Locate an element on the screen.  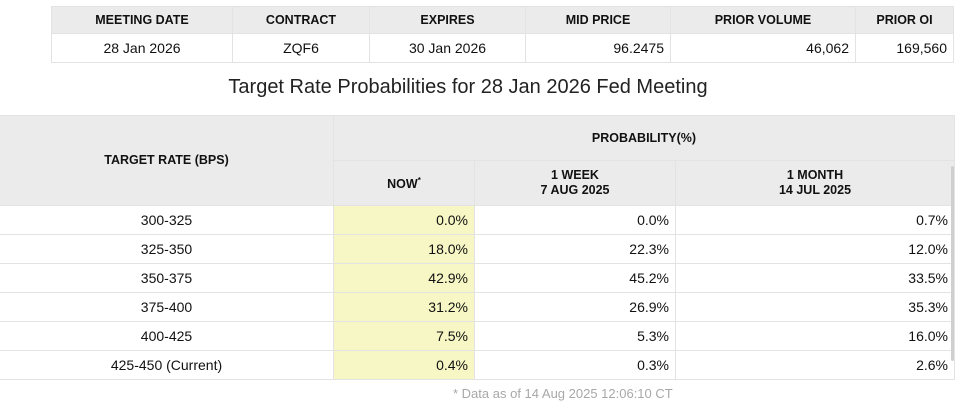
target-rate-cell: 300-325 is located at coordinates (167, 220).